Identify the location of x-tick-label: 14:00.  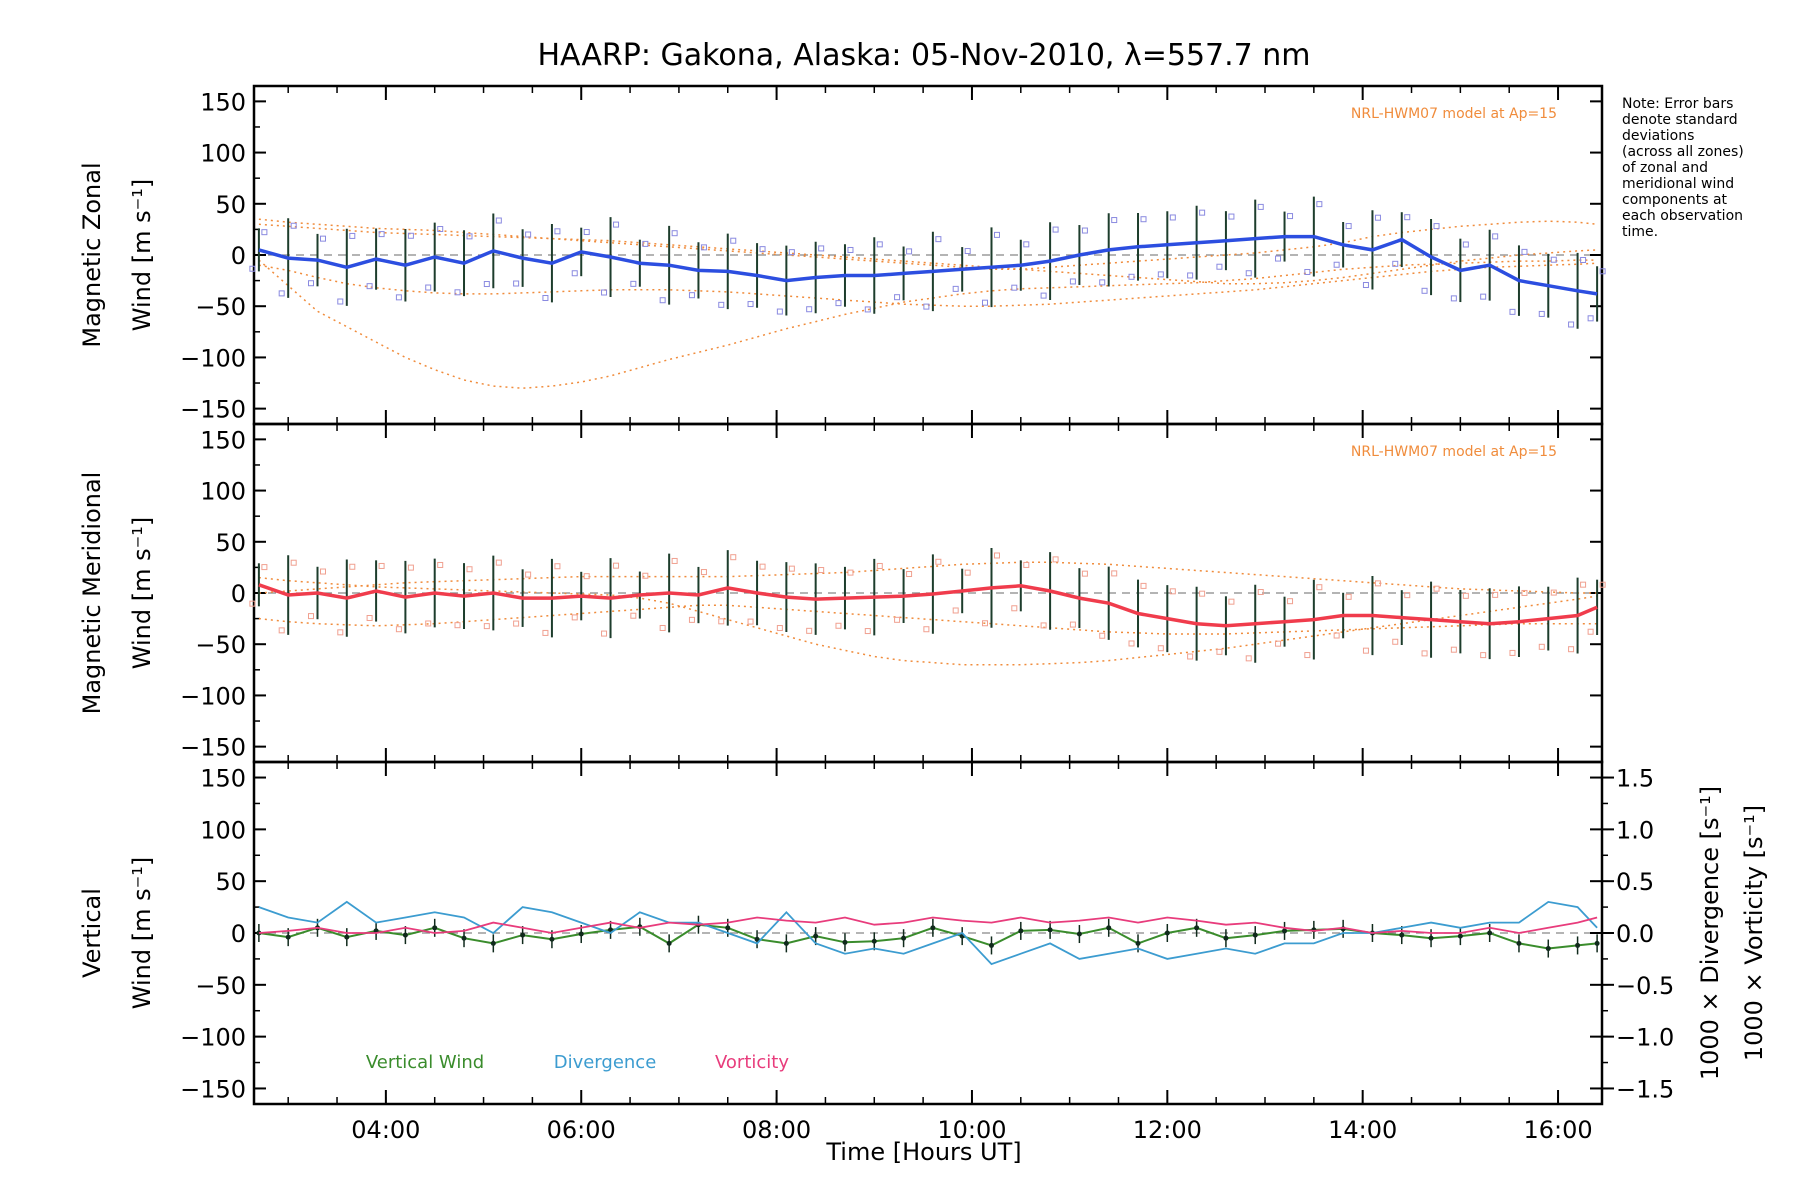
(1362, 1130).